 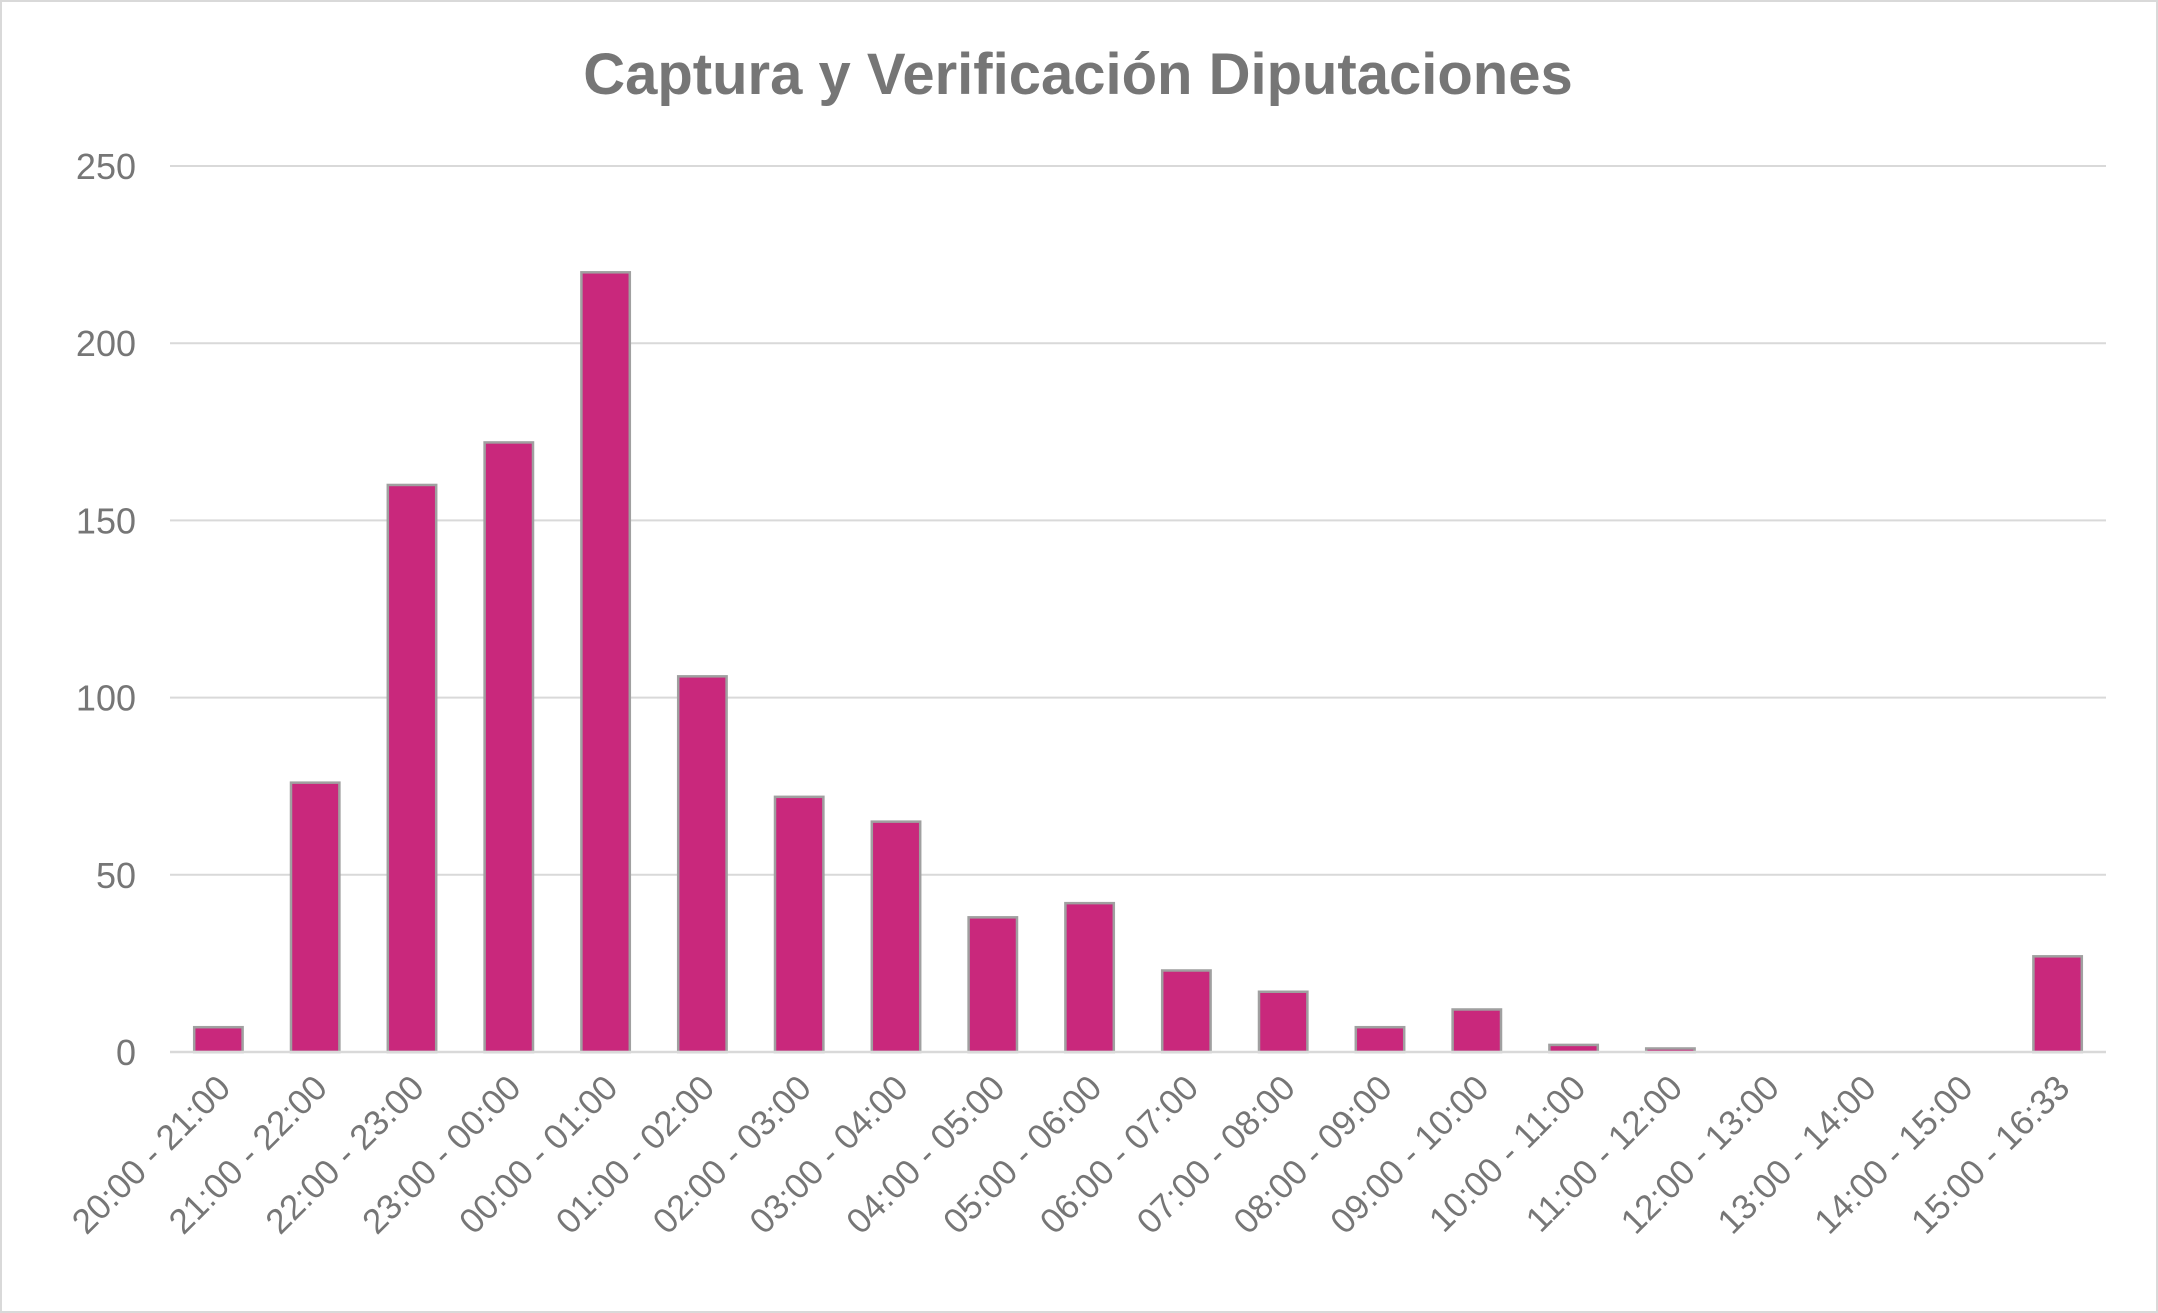 I want to click on chart-title: Captura y Verificación Diputaciones, so click(x=1078, y=74).